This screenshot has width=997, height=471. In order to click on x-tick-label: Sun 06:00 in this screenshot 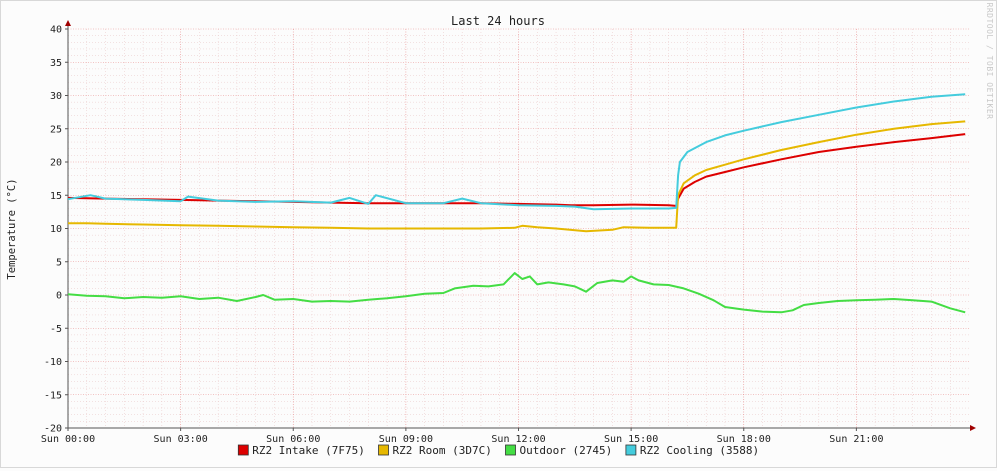, I will do `click(293, 439)`.